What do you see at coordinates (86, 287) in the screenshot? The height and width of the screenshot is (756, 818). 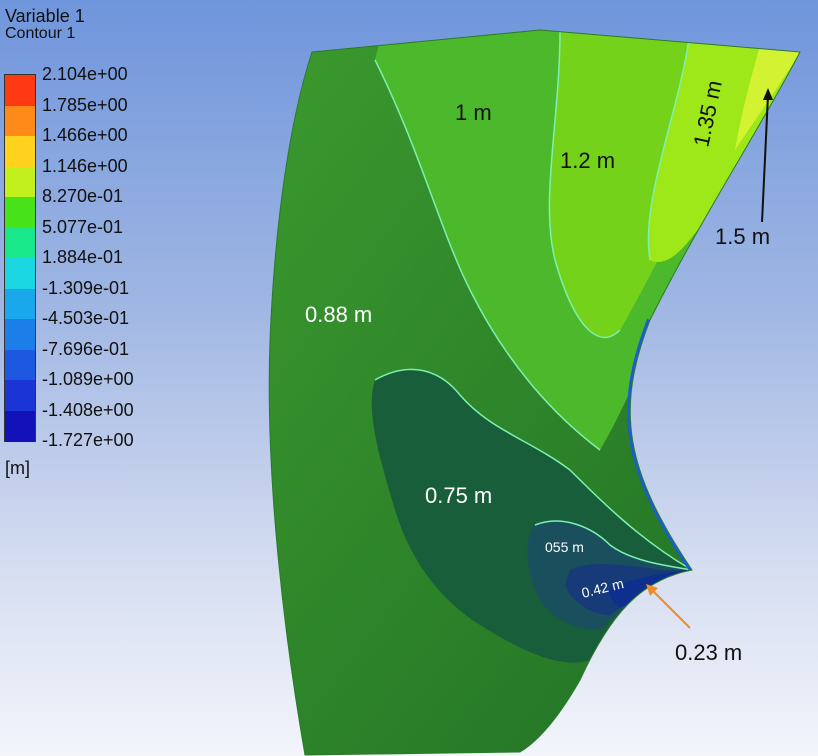 I see `colorbar-tick-label: -1.309e-01` at bounding box center [86, 287].